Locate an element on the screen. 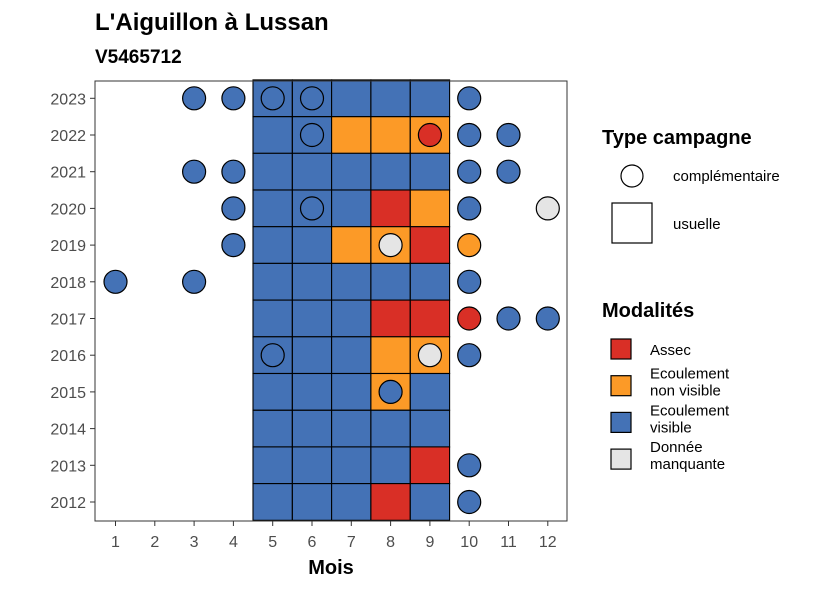 Image resolution: width=826 pixels, height=590 pixels. legend-mod-title: Modalités is located at coordinates (648, 311).